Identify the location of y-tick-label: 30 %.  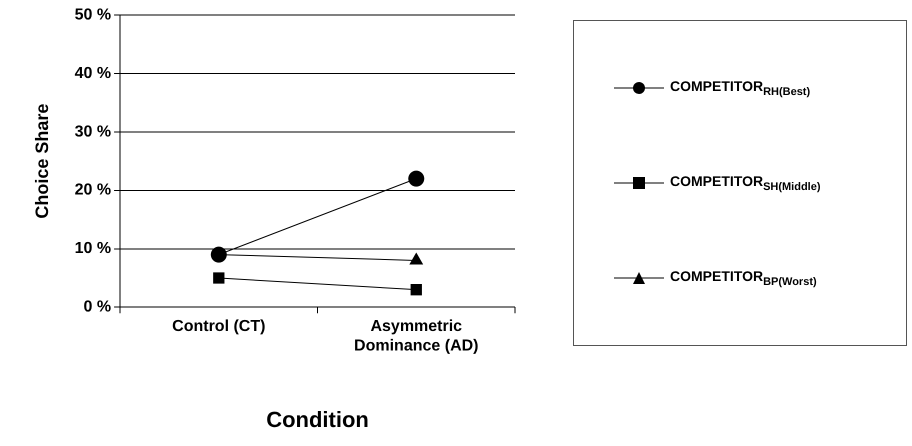
(93, 131).